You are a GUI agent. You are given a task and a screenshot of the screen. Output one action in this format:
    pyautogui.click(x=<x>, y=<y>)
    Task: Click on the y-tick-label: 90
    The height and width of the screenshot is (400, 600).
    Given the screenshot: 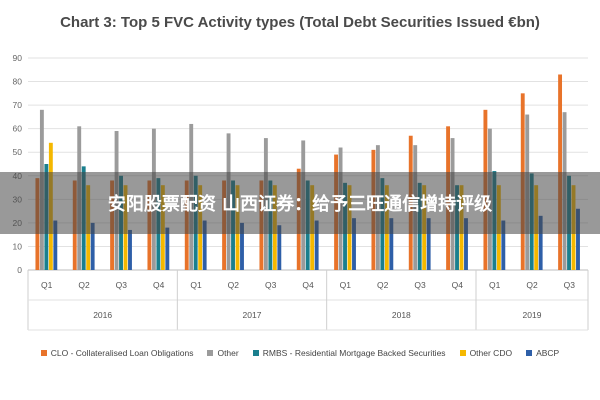 What is the action you would take?
    pyautogui.click(x=18, y=58)
    